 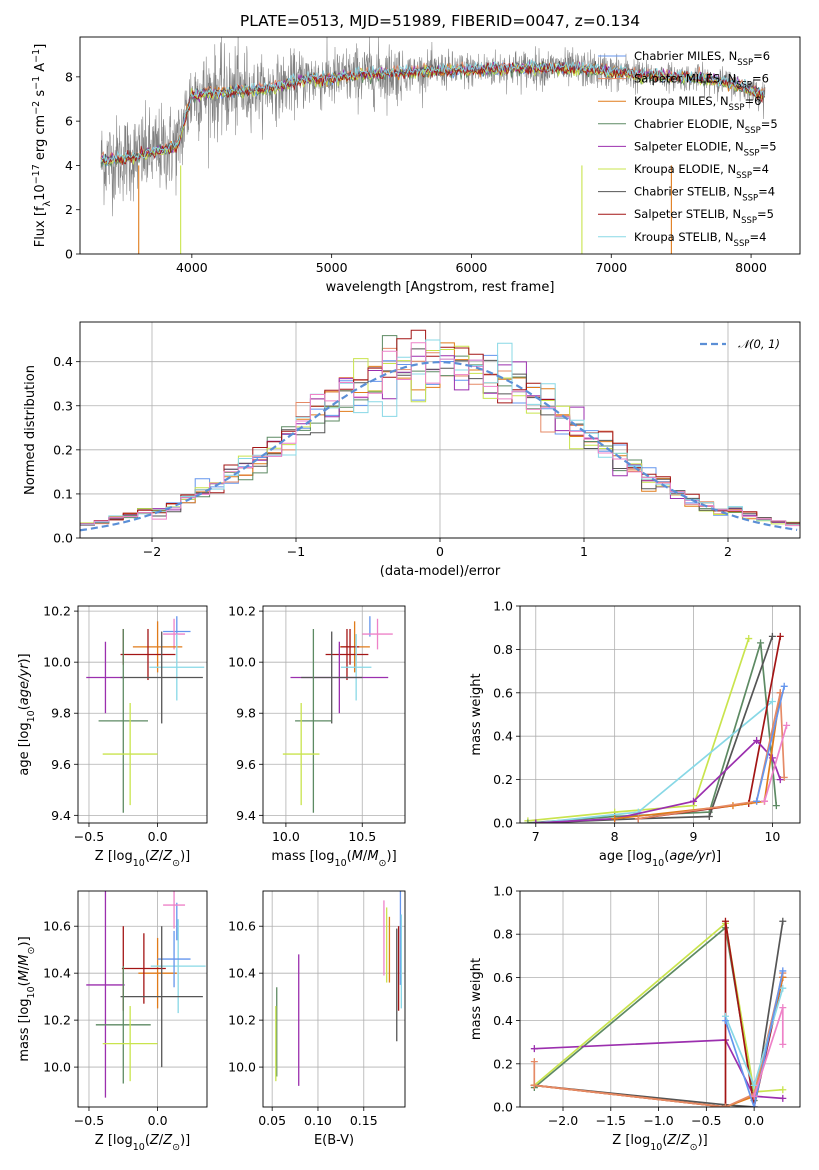 What do you see at coordinates (318, 1120) in the screenshot?
I see `x-tick-label: 0.10` at bounding box center [318, 1120].